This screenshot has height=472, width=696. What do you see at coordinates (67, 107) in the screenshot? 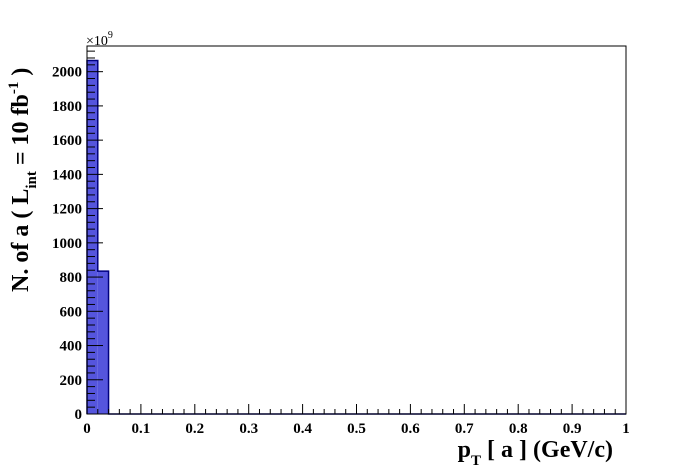
I see `y-tick-label: 1800` at bounding box center [67, 107].